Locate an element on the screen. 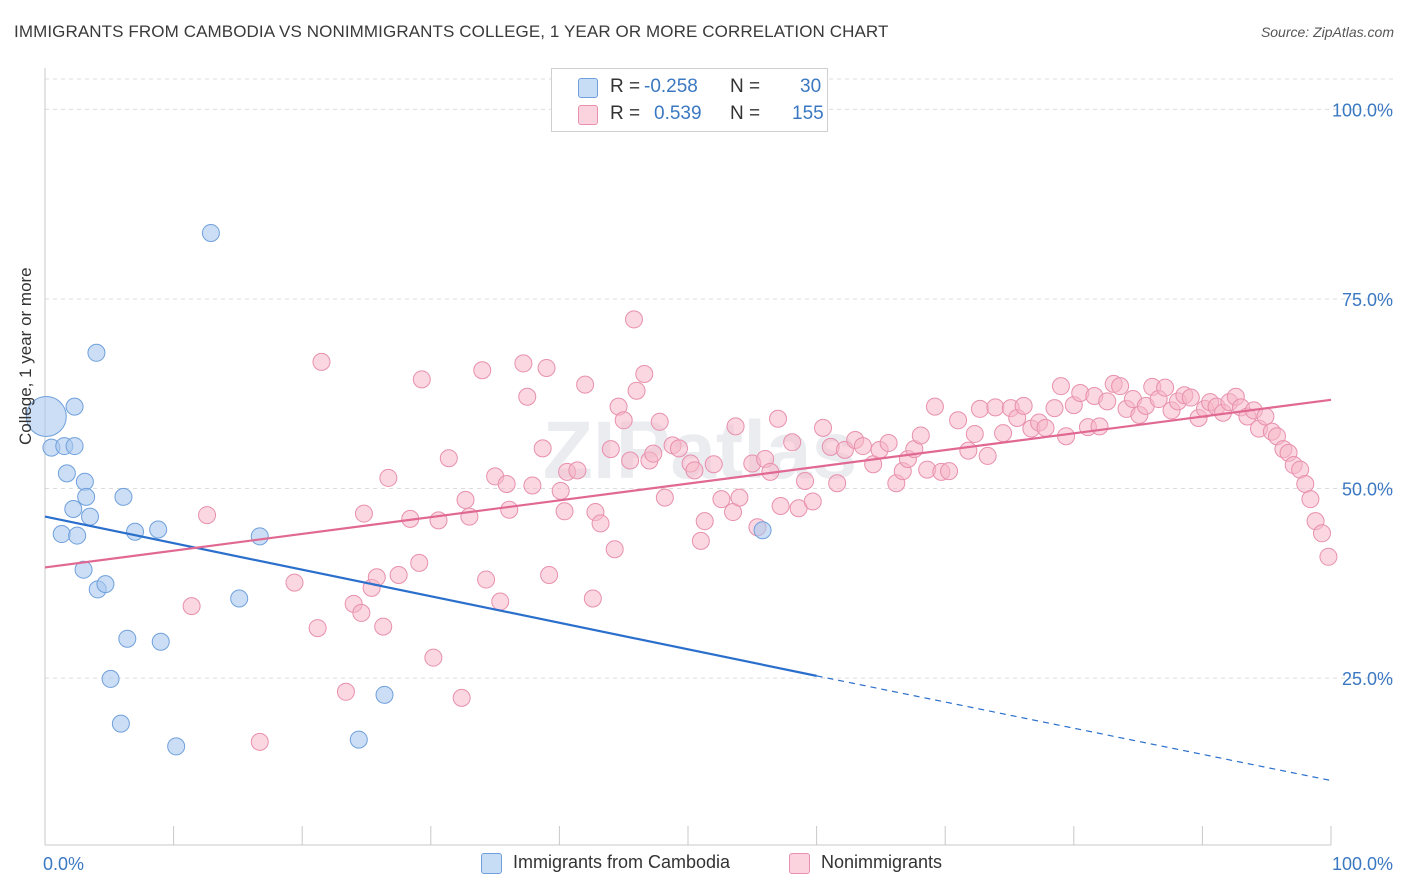 This screenshot has width=1406, height=892. y-tick-label: 25.0% is located at coordinates (1367, 679).